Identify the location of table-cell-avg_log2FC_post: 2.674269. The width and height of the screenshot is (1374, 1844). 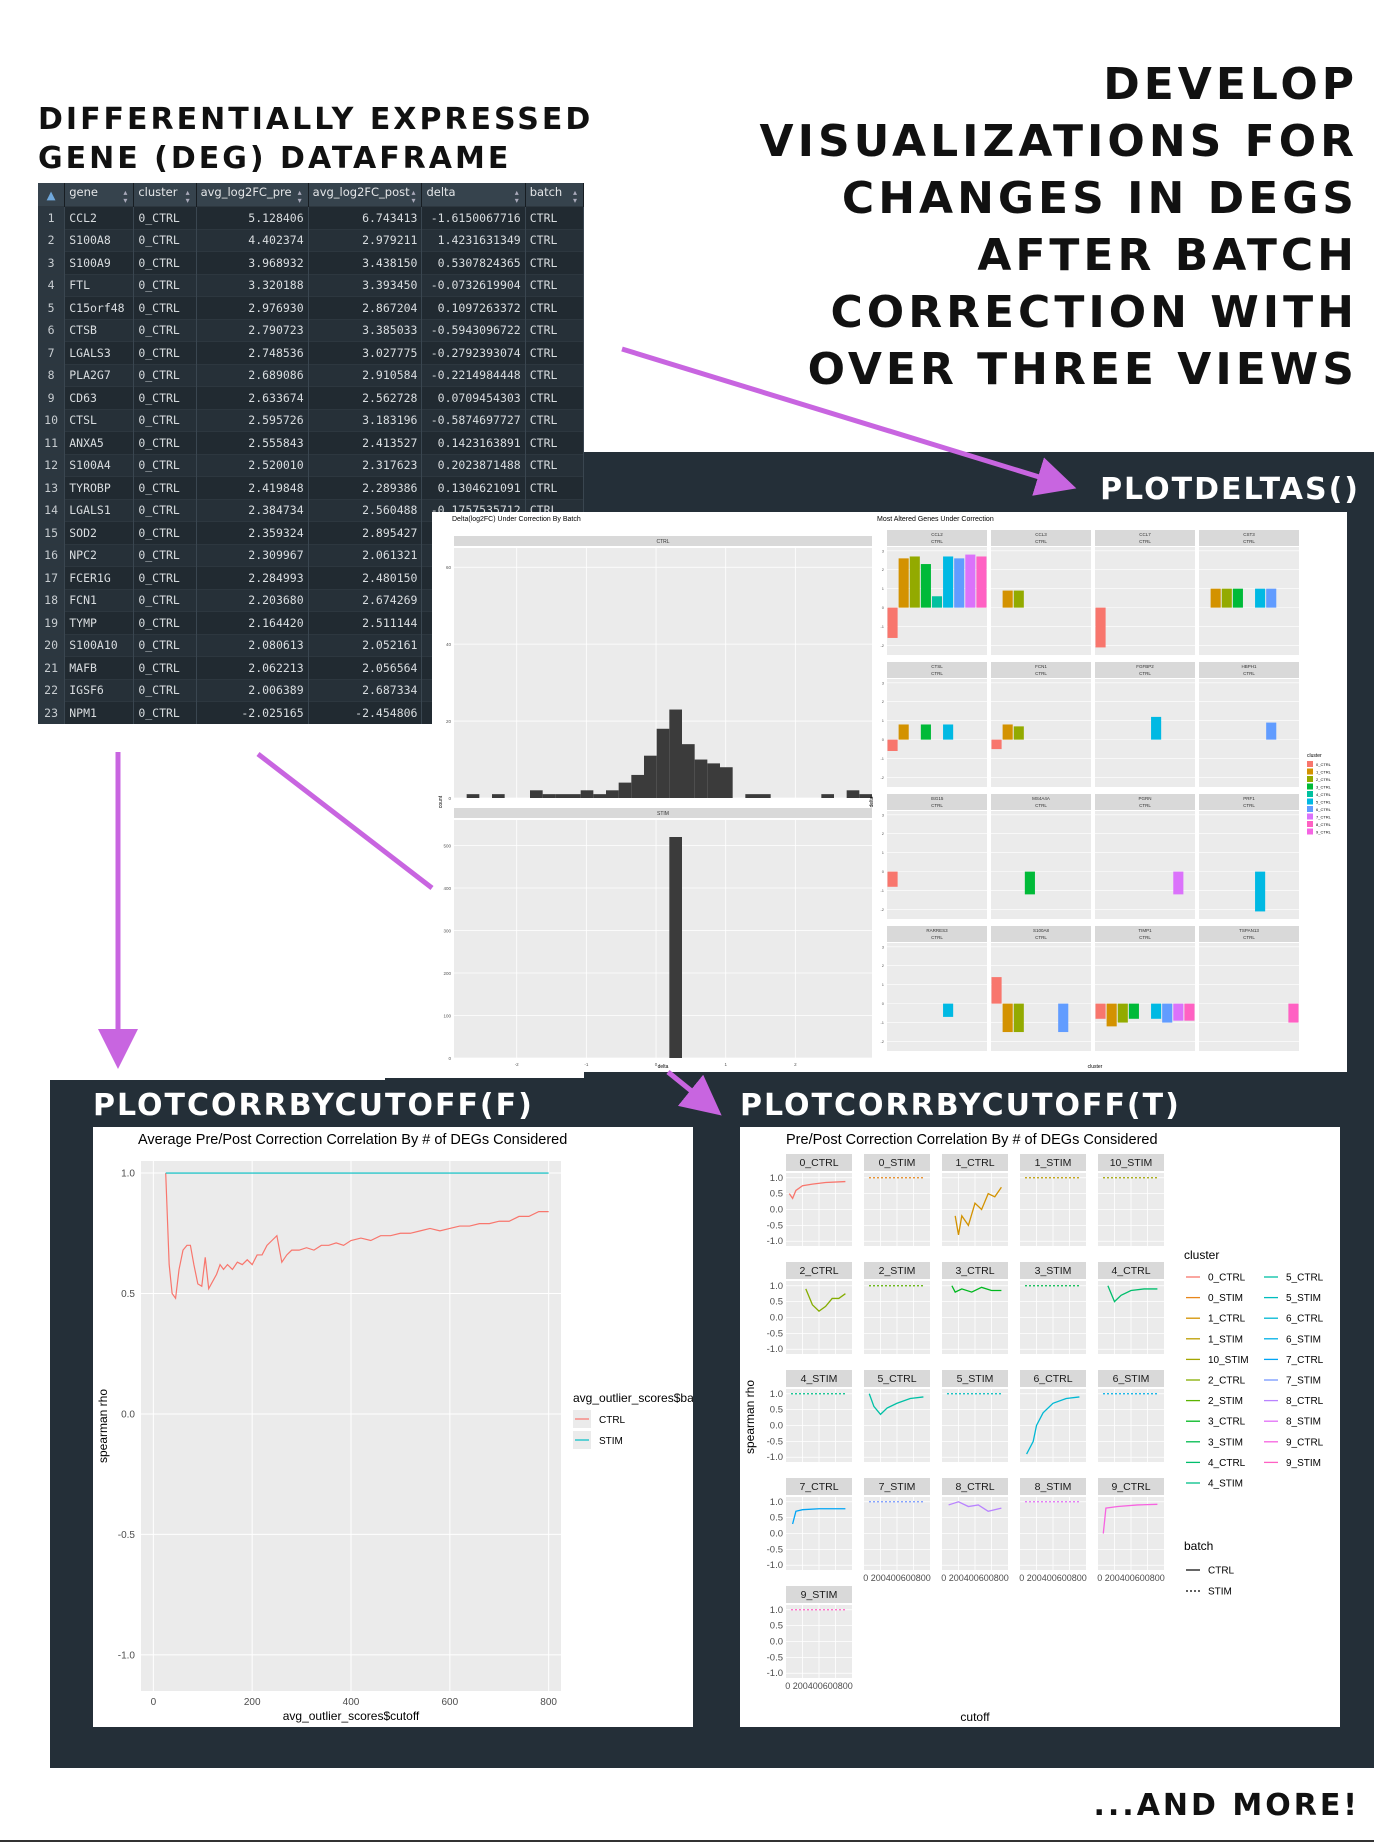
(365, 600).